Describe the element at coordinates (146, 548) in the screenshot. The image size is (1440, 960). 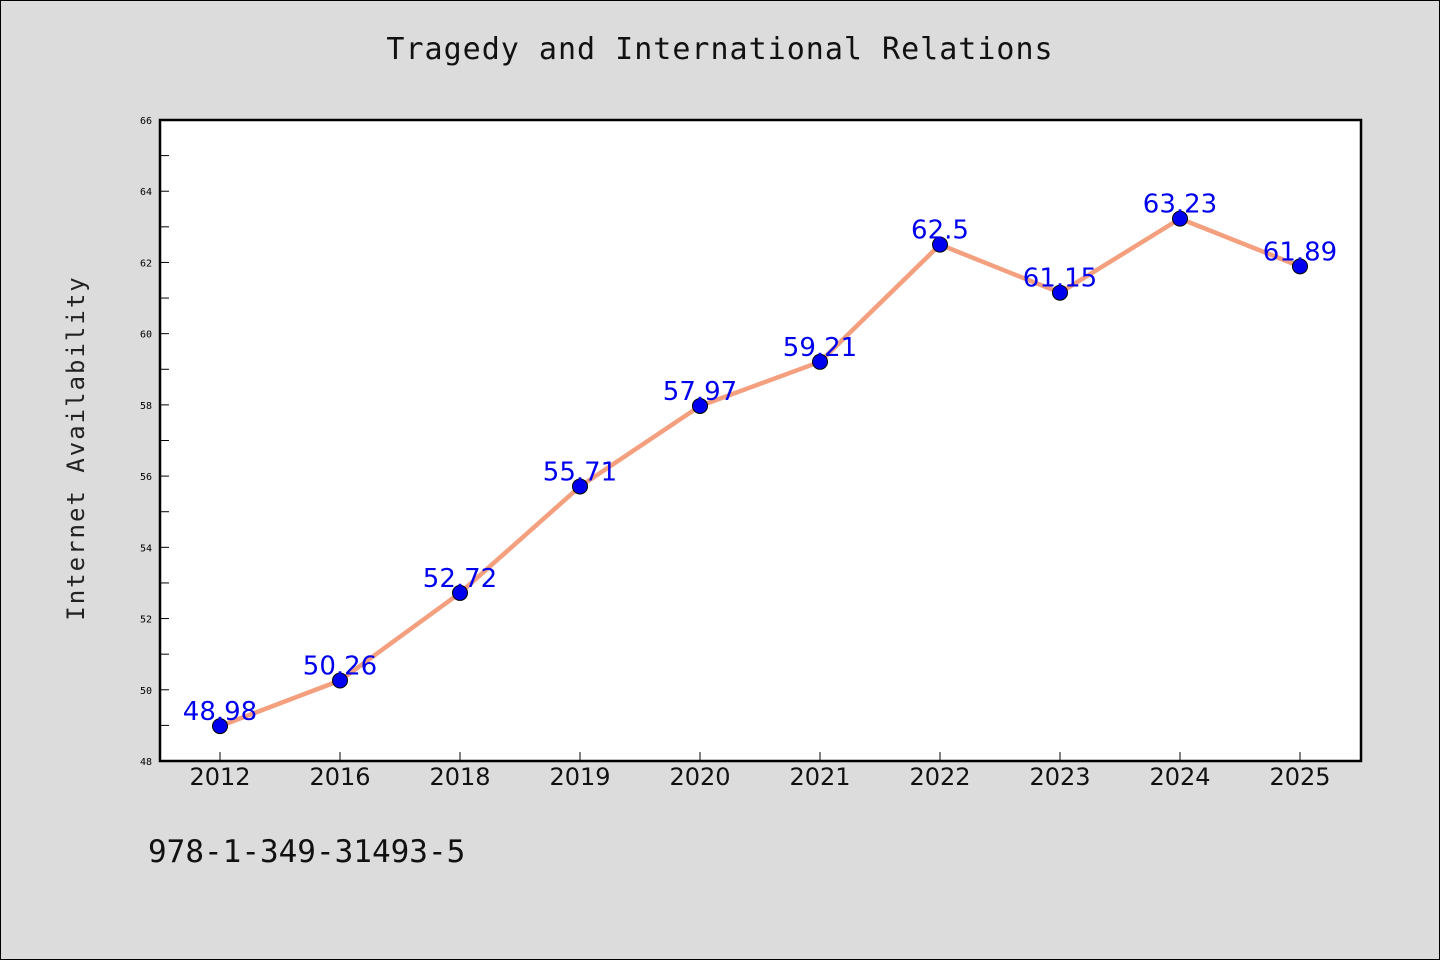
I see `y-tick-label: 54` at that location.